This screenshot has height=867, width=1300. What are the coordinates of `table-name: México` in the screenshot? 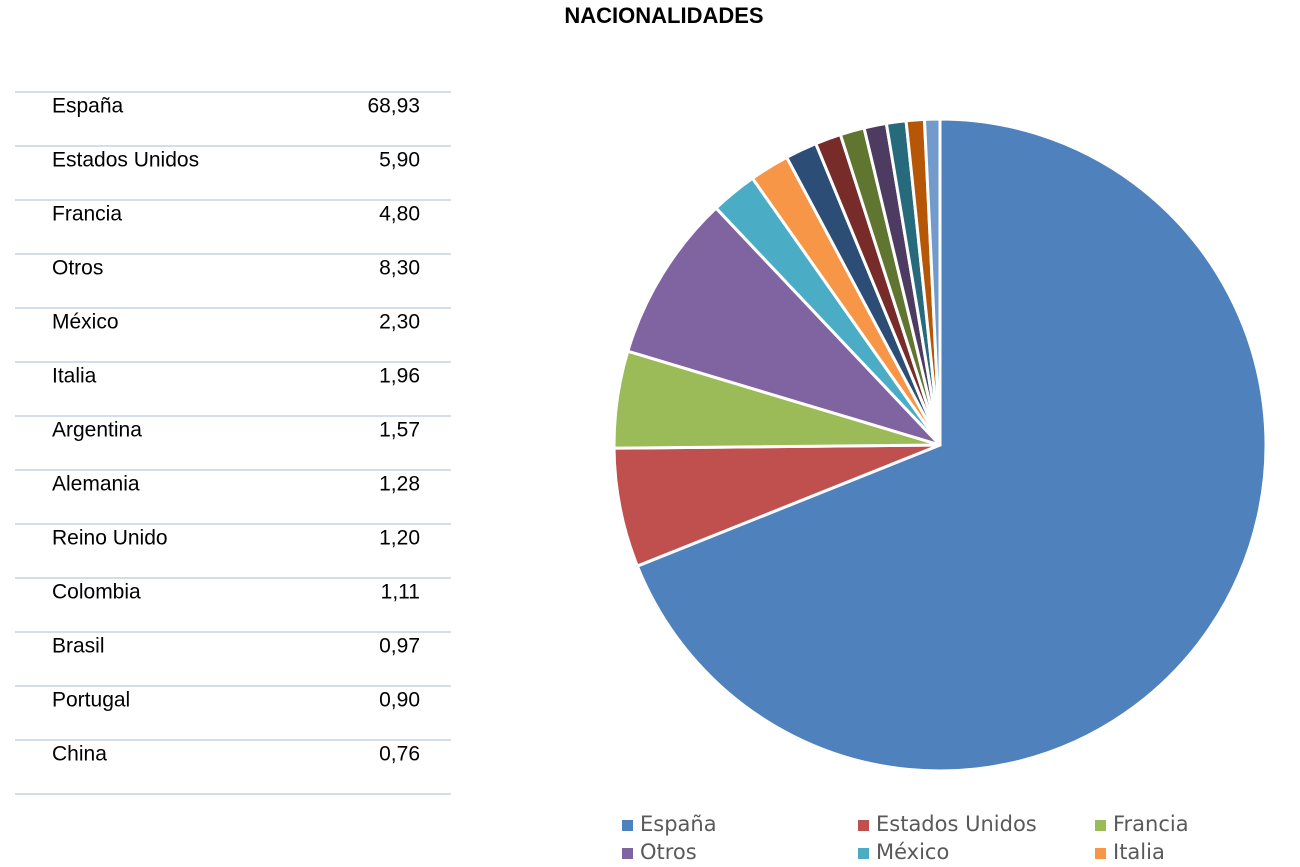 It's located at (85, 322).